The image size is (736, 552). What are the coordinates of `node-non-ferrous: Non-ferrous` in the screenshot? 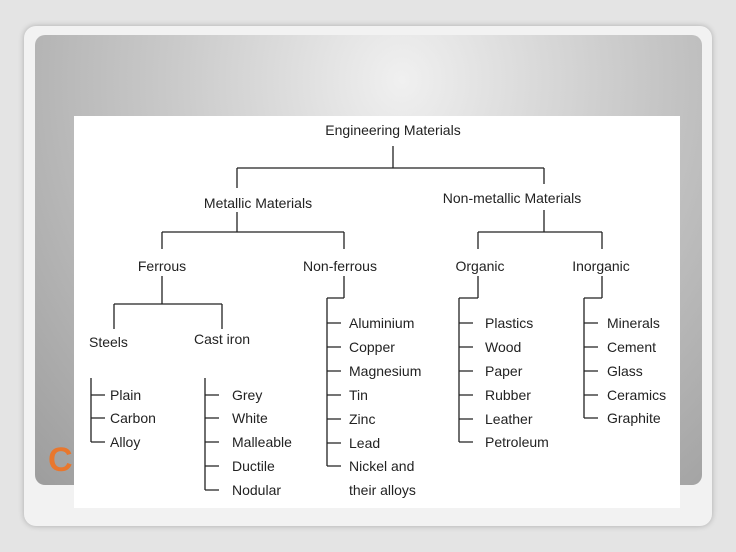 It's located at (340, 266).